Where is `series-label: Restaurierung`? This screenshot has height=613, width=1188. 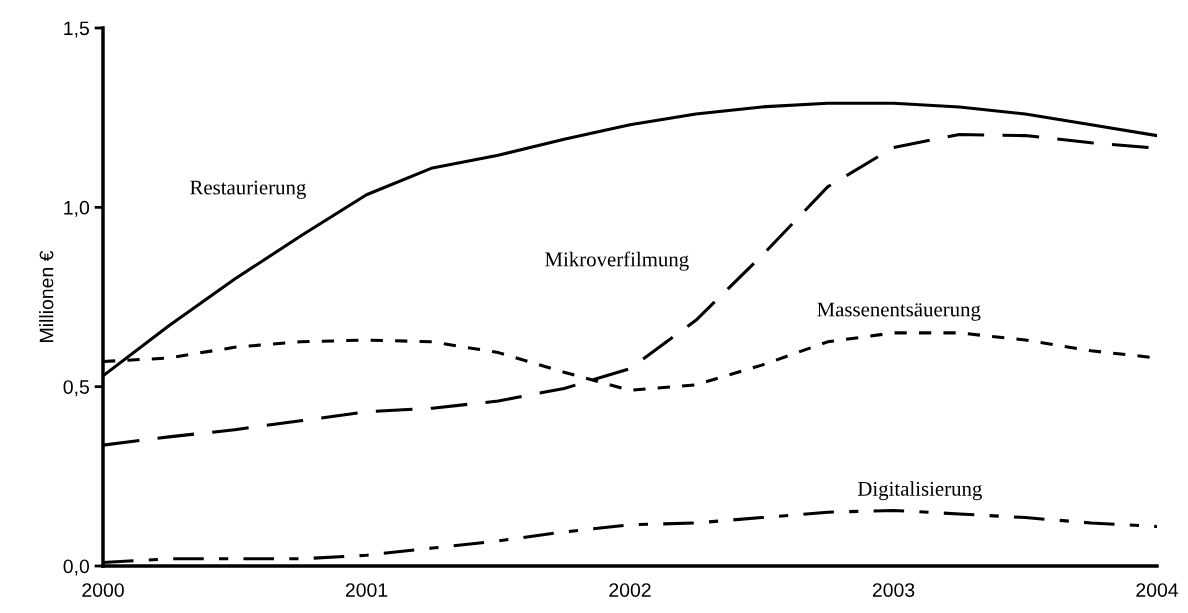
series-label: Restaurierung is located at coordinates (248, 189).